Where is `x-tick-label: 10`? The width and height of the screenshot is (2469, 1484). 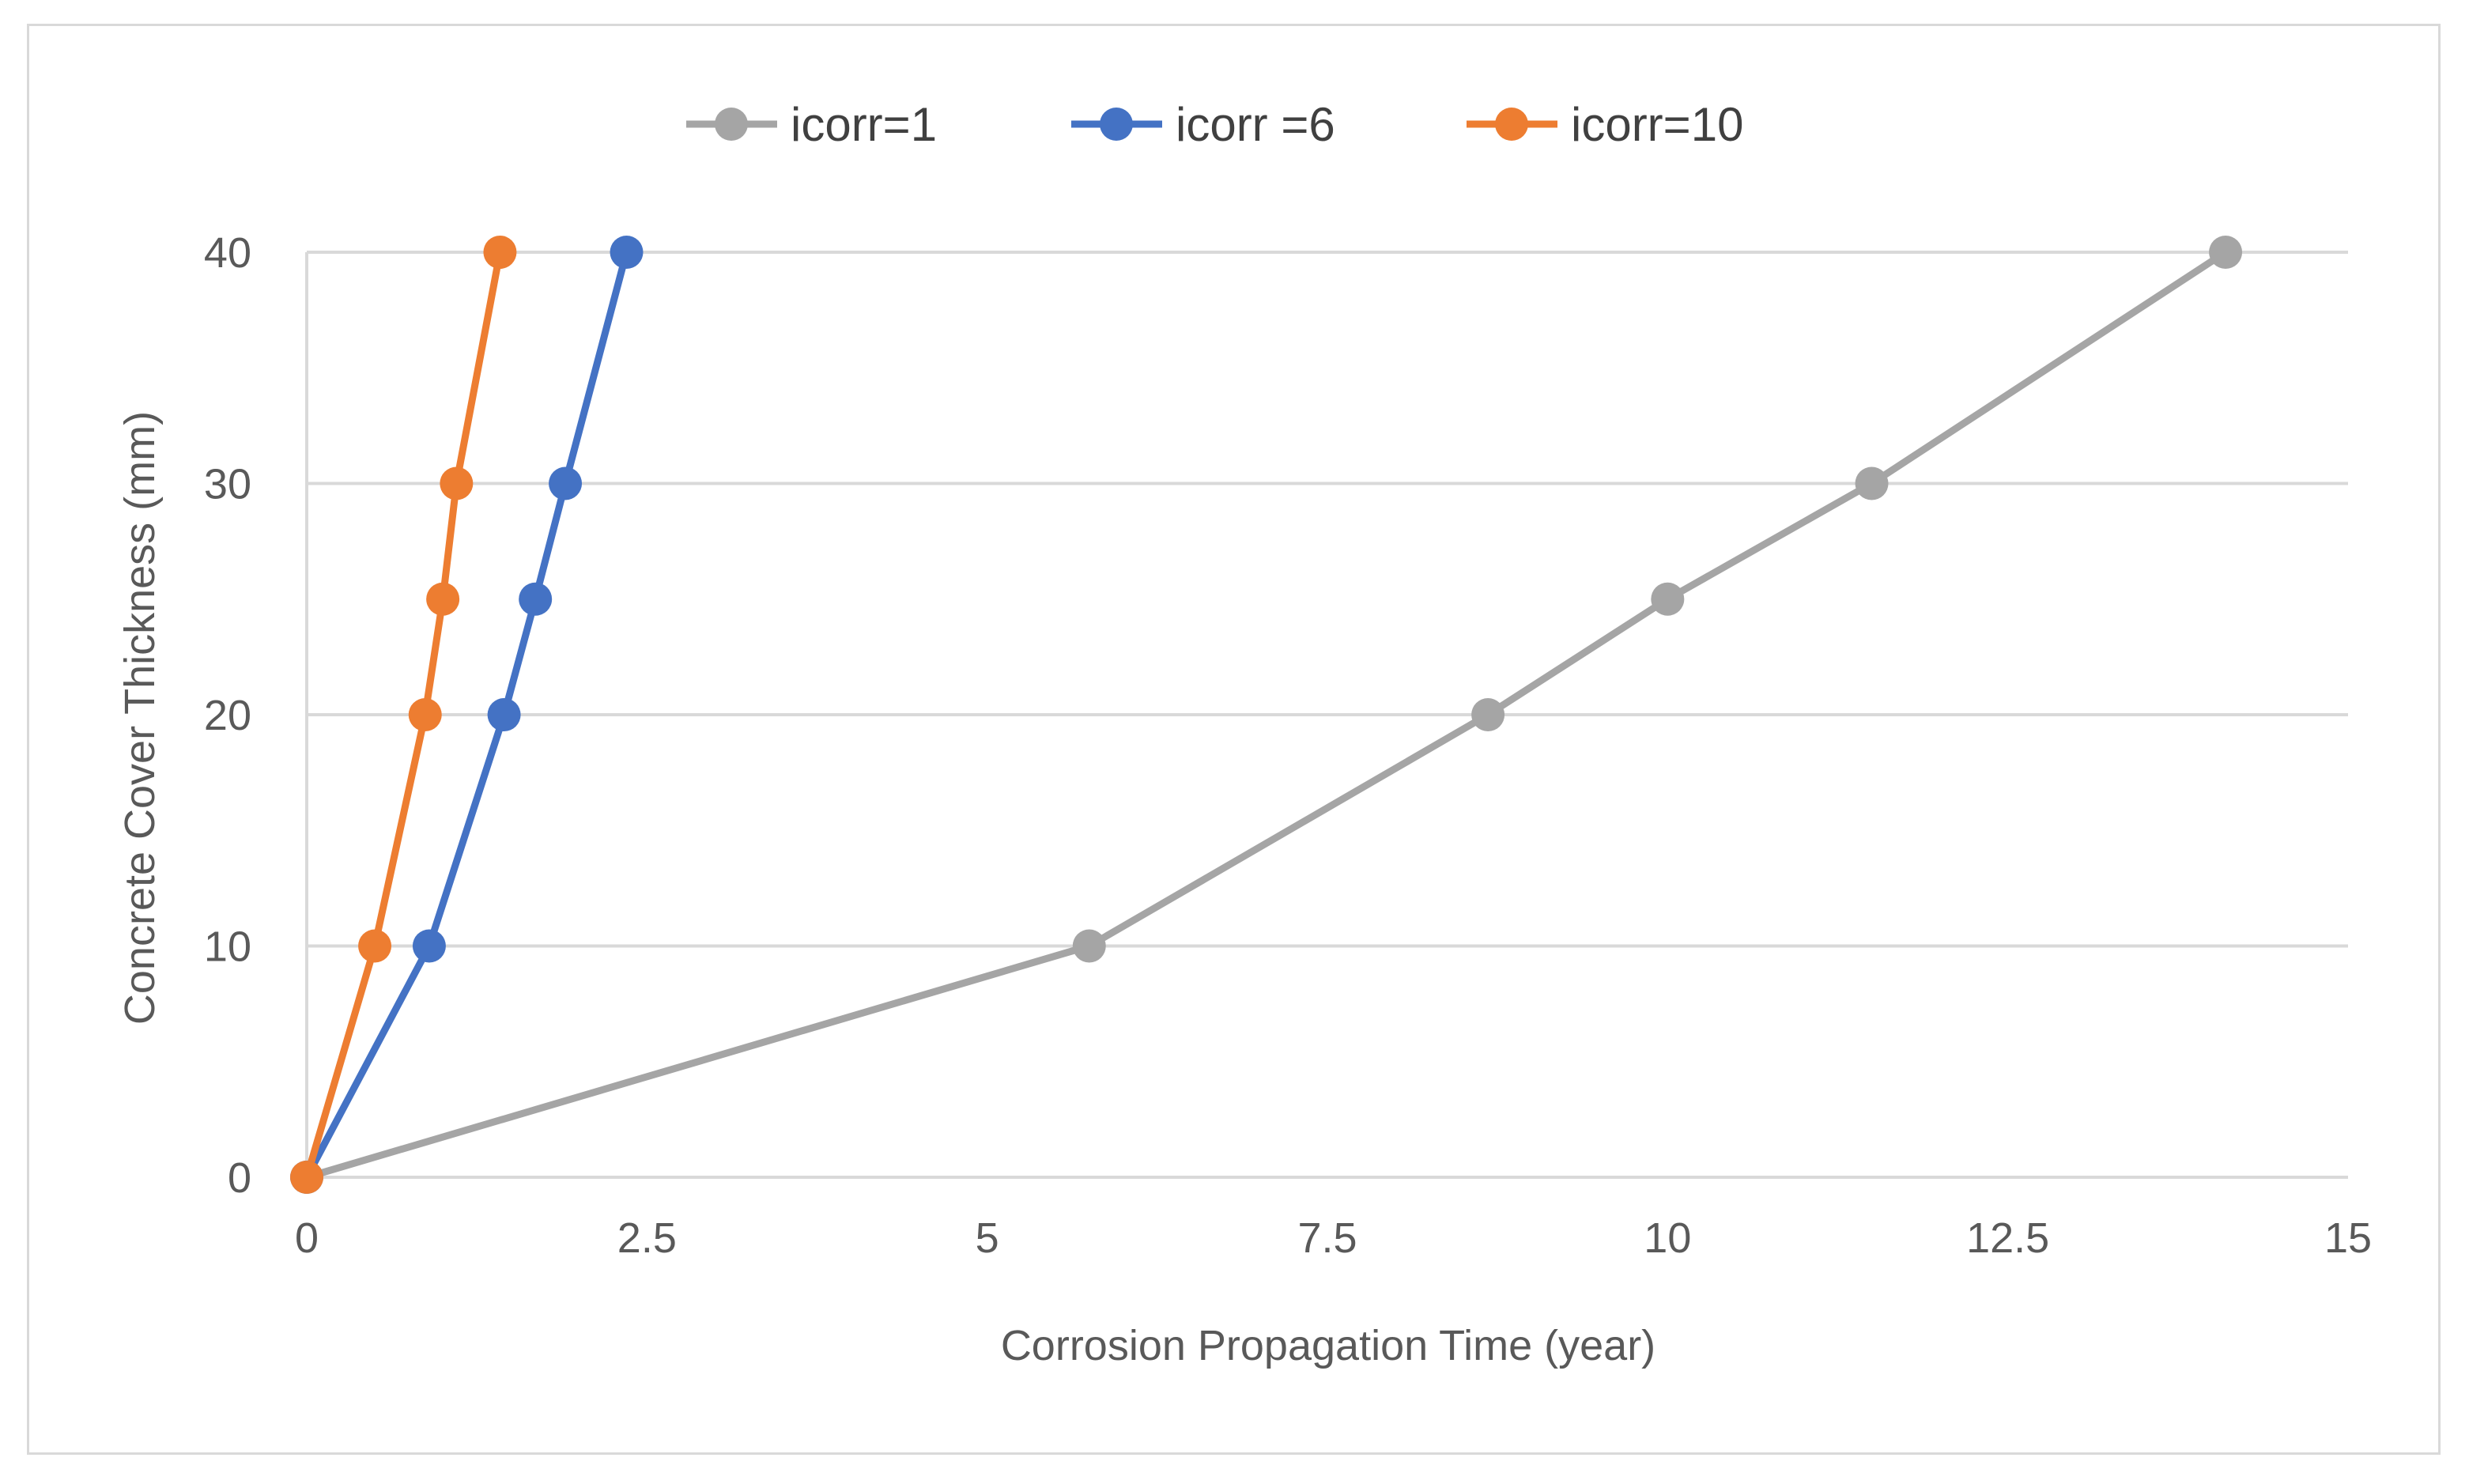 x-tick-label: 10 is located at coordinates (1668, 1238).